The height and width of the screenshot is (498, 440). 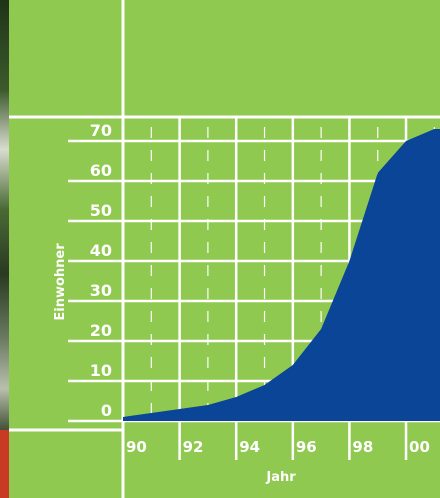 What do you see at coordinates (136, 447) in the screenshot?
I see `x-tick-label: 90` at bounding box center [136, 447].